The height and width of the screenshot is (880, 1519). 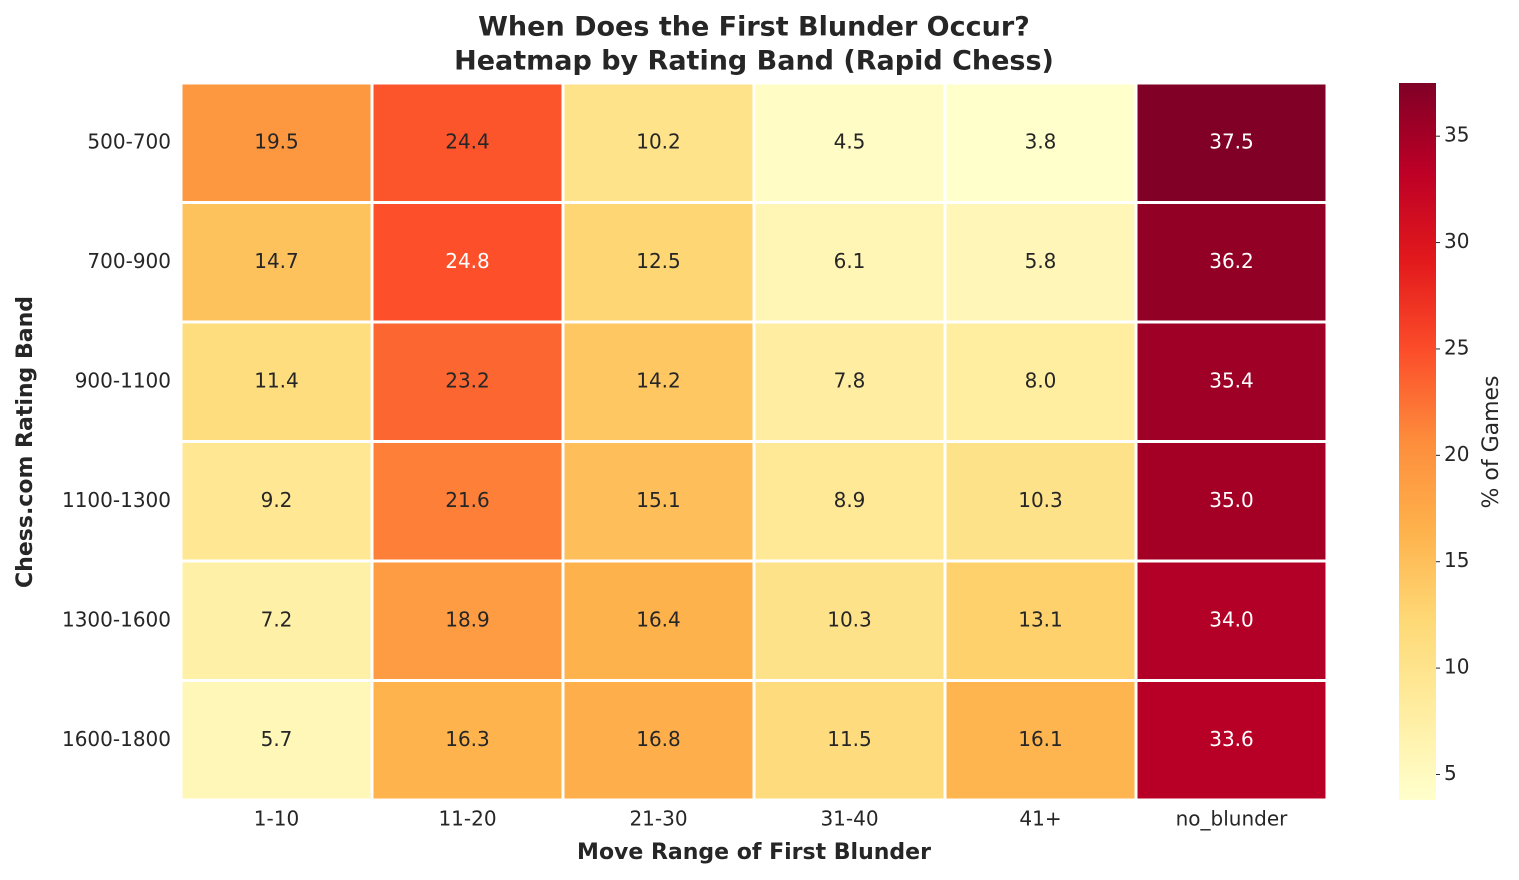 I want to click on cell-label: 15.1, so click(x=658, y=500).